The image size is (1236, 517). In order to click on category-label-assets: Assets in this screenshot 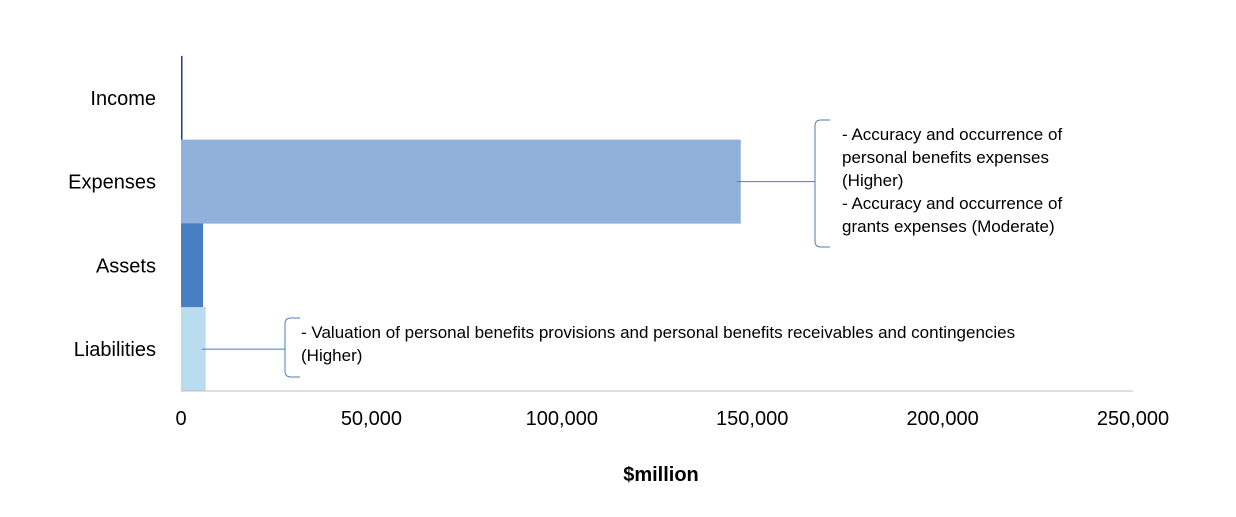, I will do `click(126, 266)`.